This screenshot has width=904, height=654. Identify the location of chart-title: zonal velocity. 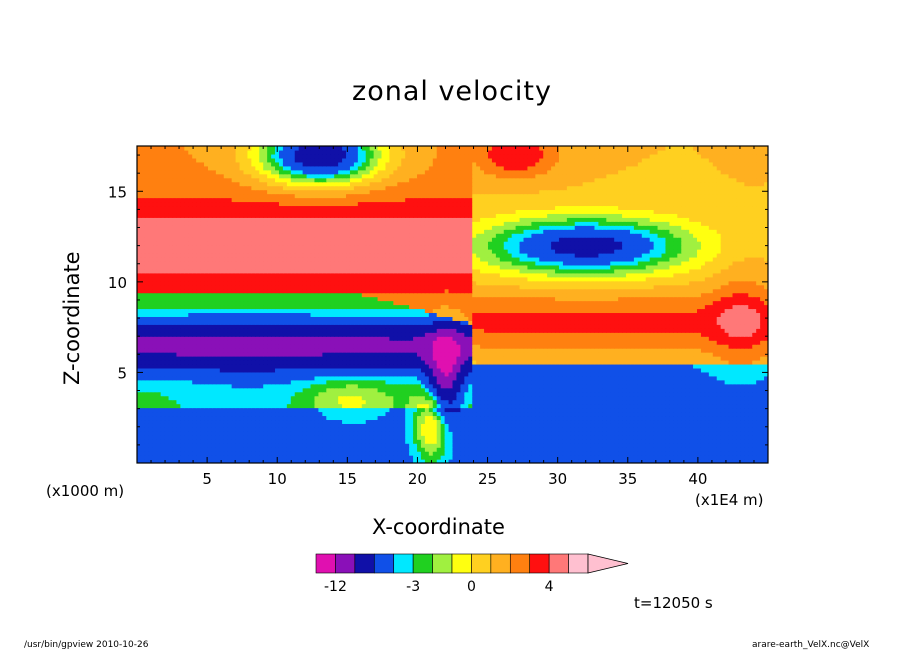
(452, 91).